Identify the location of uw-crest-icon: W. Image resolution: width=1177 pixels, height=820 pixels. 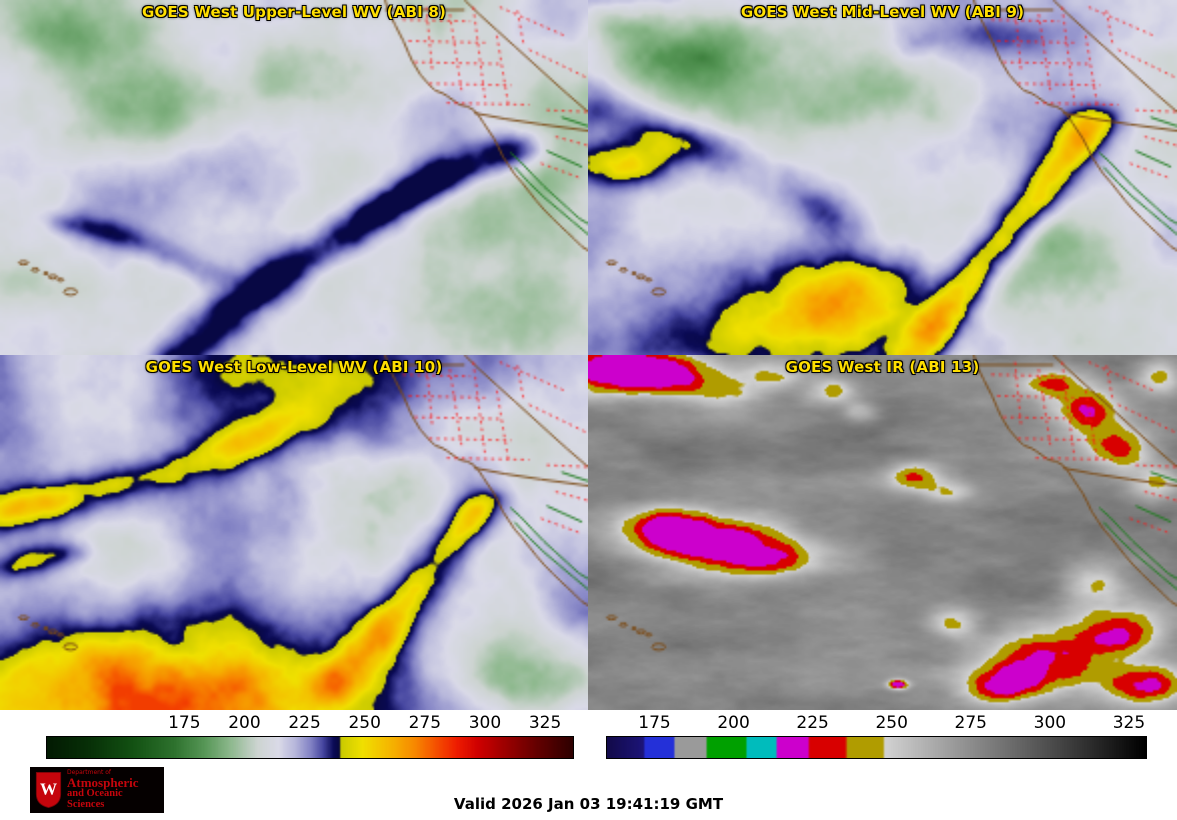
(48, 790).